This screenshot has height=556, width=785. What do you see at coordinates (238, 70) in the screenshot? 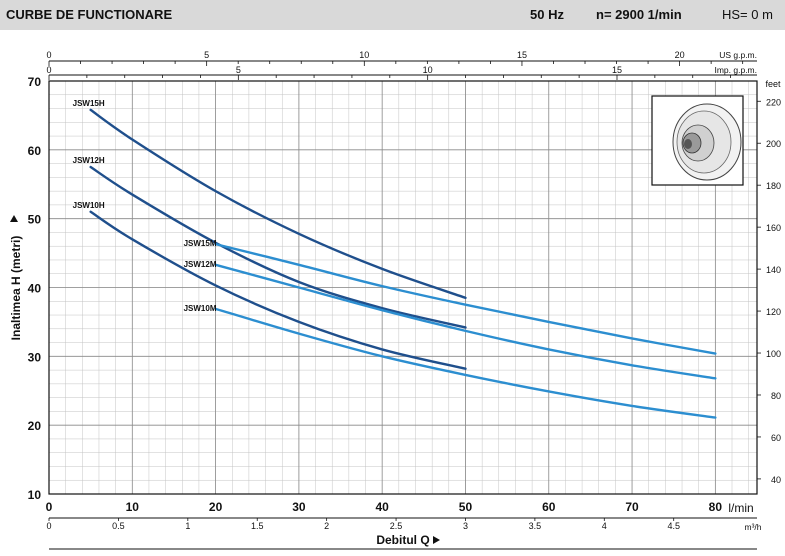
I see `impgpm-tick-label: 5` at bounding box center [238, 70].